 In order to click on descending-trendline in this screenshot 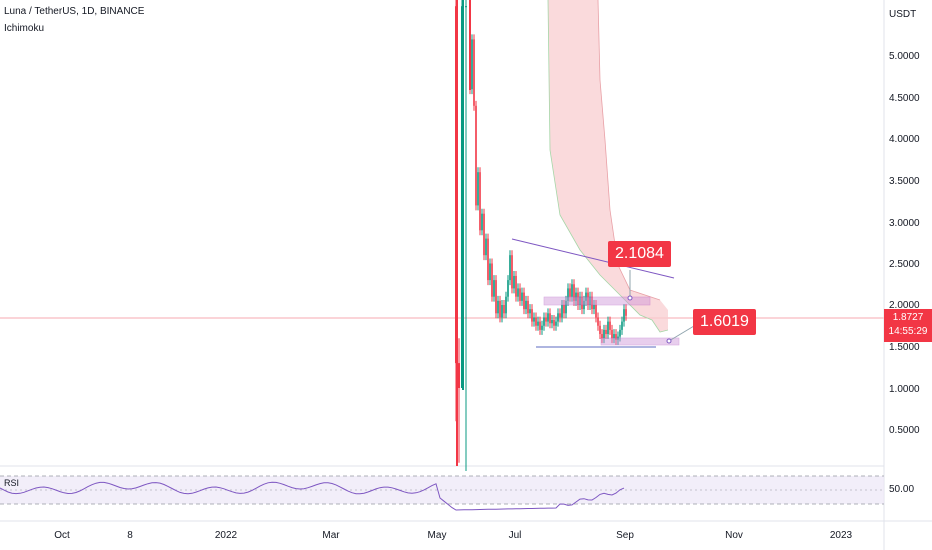, I will do `click(593, 258)`.